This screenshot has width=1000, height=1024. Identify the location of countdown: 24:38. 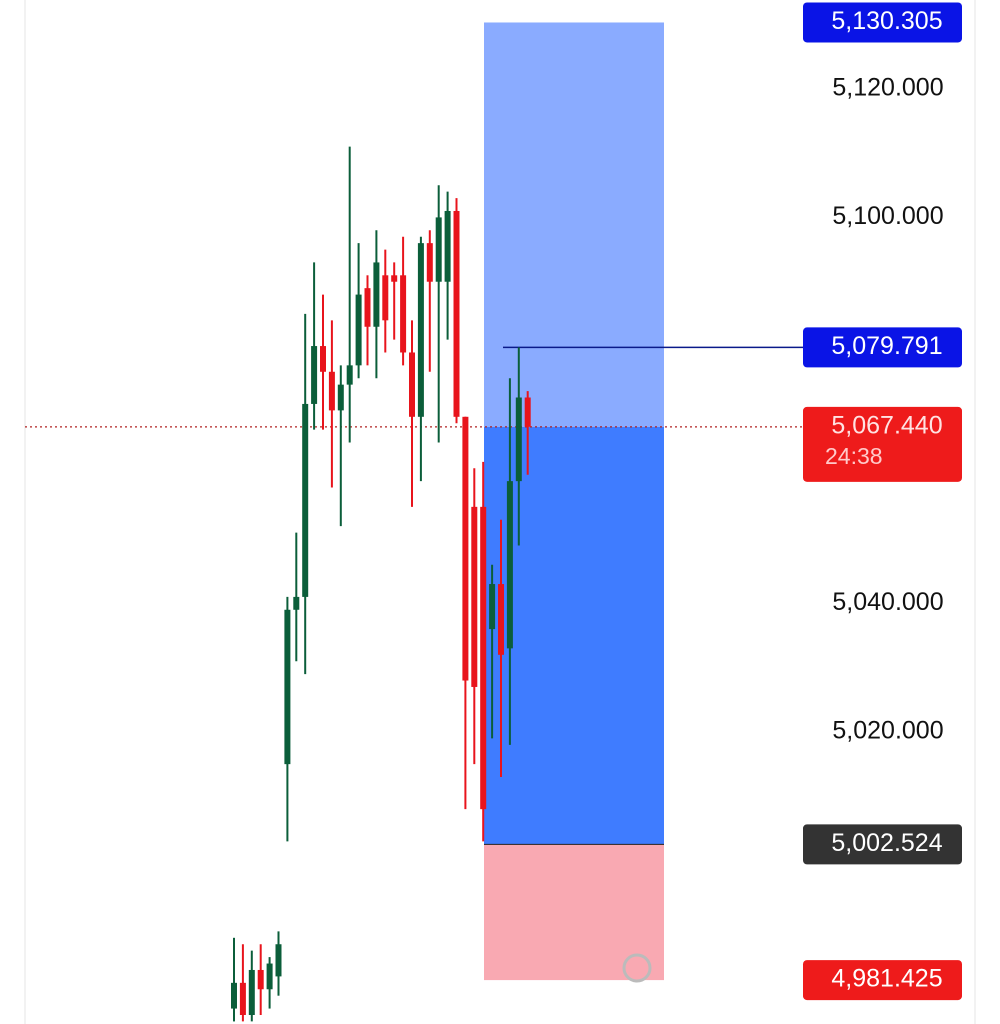
(854, 456).